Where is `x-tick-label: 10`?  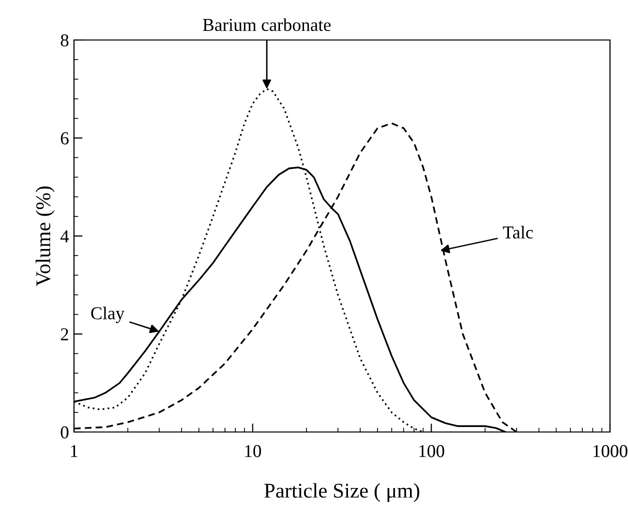
x-tick-label: 10 is located at coordinates (253, 451).